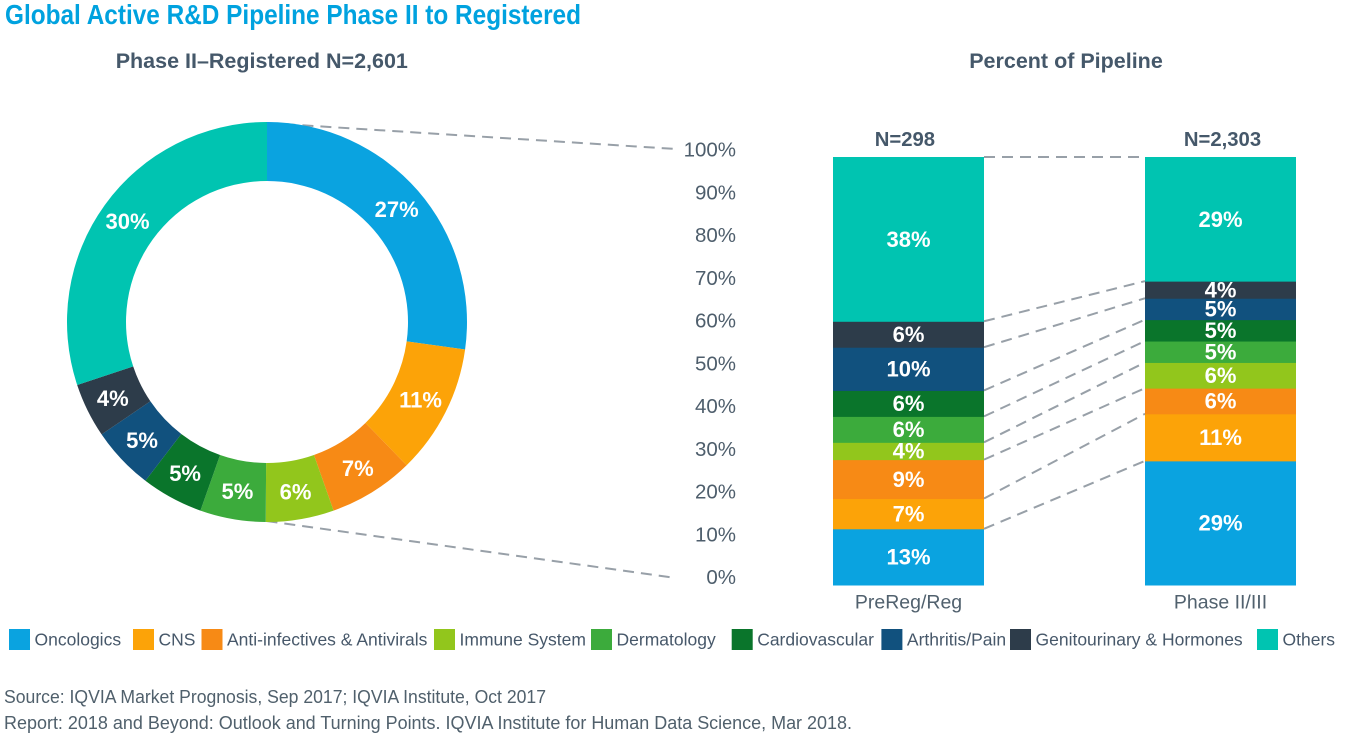 This screenshot has width=1353, height=737. I want to click on svg-text: 13%, so click(908, 557).